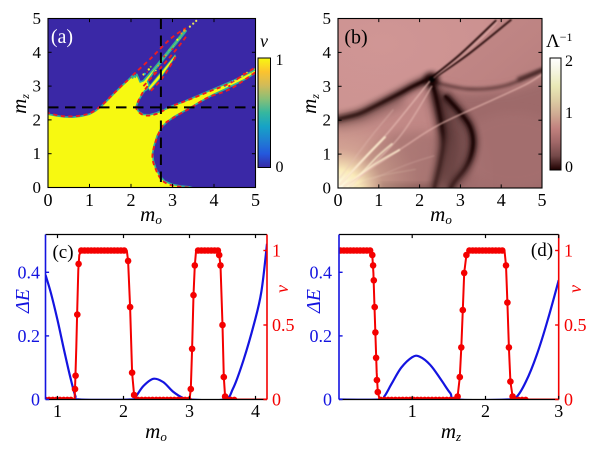 Image resolution: width=600 pixels, height=451 pixels. Describe the element at coordinates (62, 252) in the screenshot. I see `svg-text: (c)` at that location.